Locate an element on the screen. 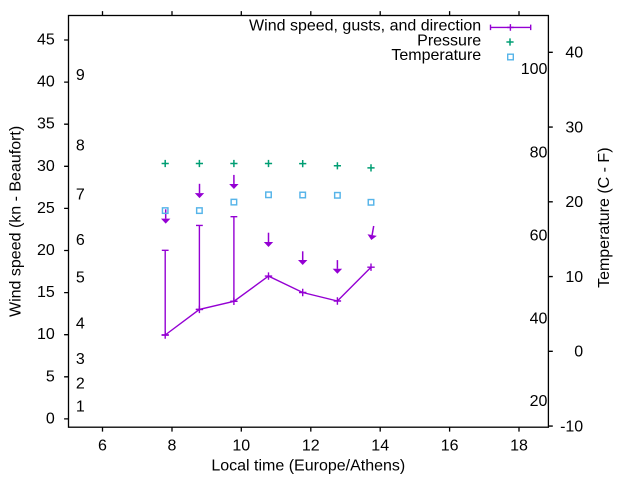  svg-text: 80 is located at coordinates (539, 152).